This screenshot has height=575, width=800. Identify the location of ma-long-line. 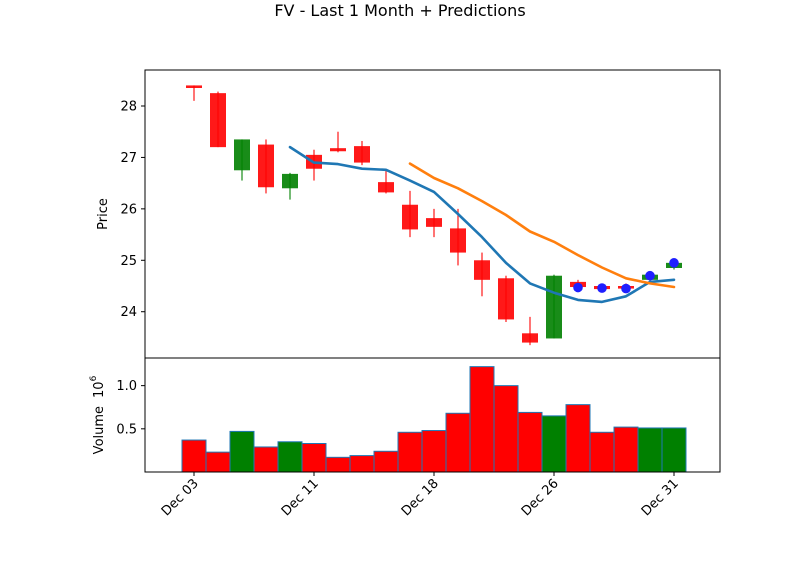
(542, 225).